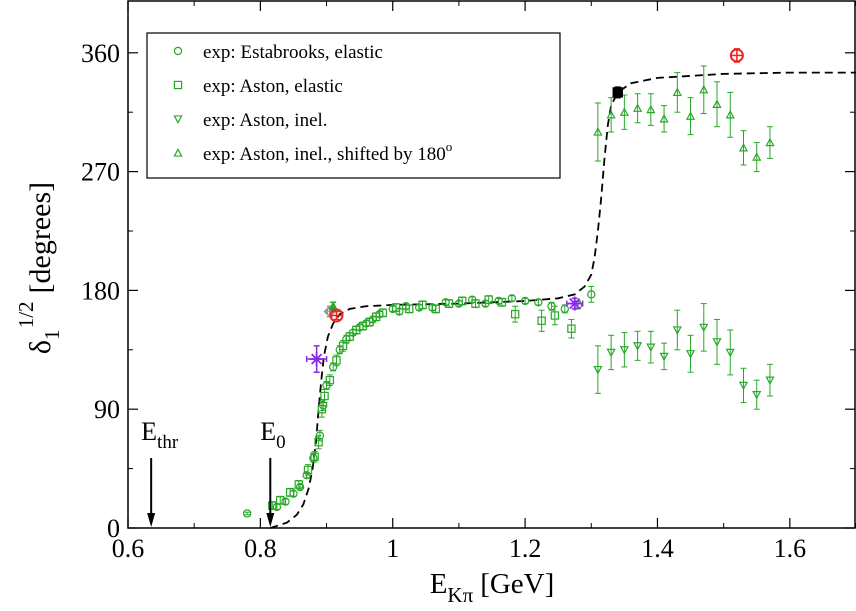  What do you see at coordinates (113, 528) in the screenshot?
I see `y-tick-label: 0` at bounding box center [113, 528].